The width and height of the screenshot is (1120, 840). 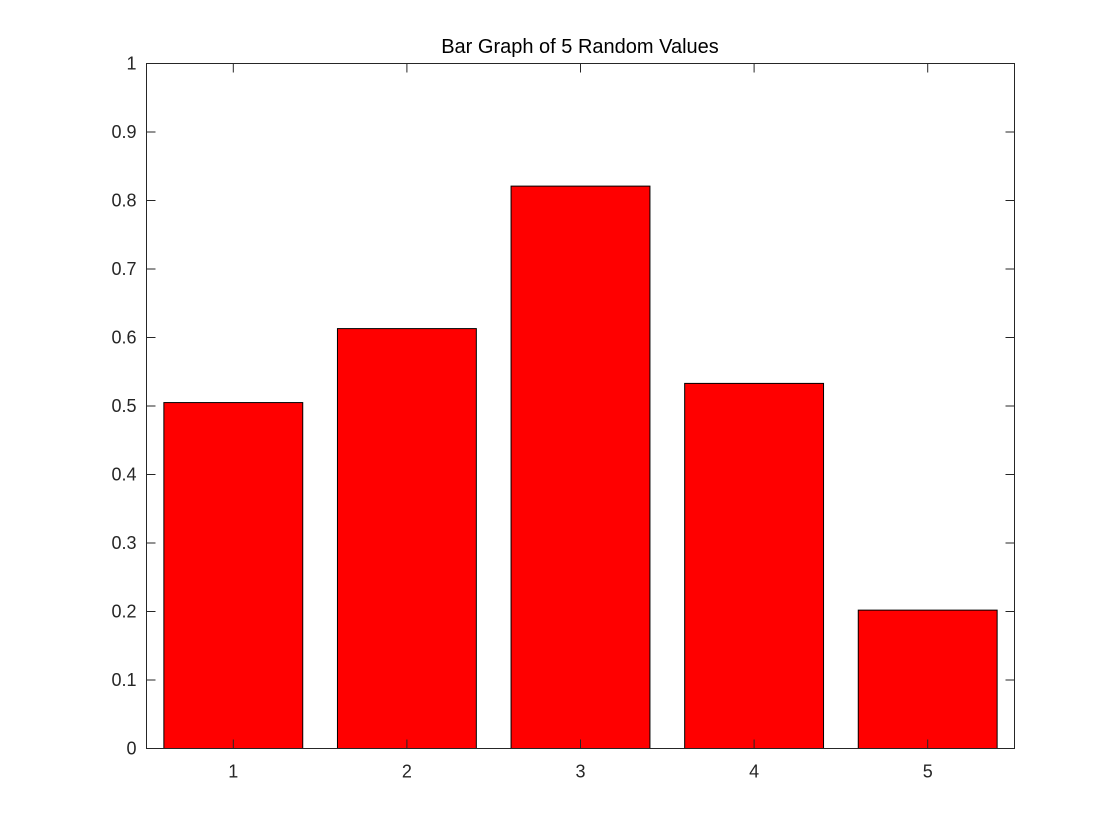 What do you see at coordinates (928, 772) in the screenshot?
I see `x-tick-label-5: 5` at bounding box center [928, 772].